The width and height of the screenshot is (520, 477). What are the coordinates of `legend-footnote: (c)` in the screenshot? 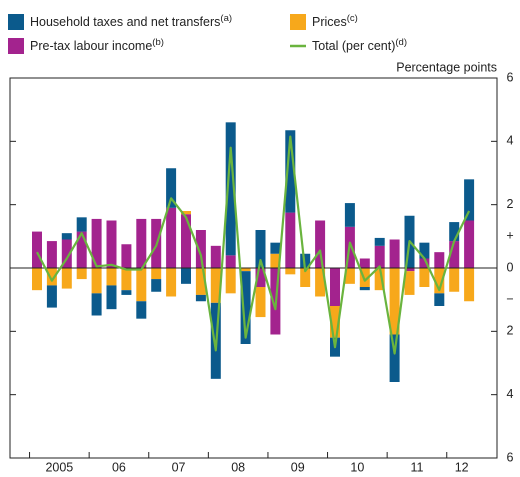 It's located at (352, 18).